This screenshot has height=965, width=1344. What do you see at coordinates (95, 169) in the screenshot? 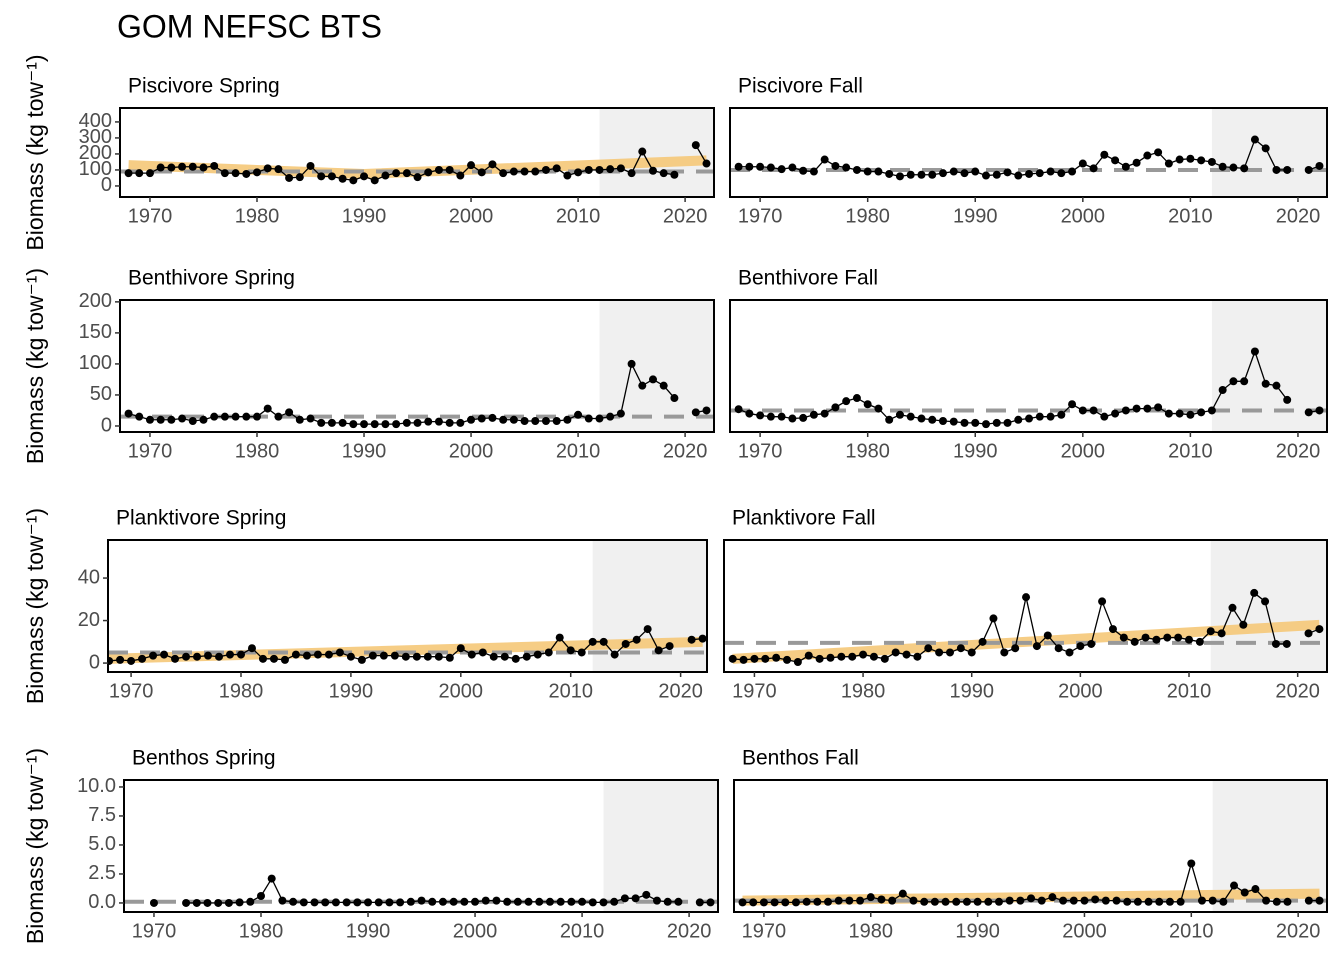
I see `y-tick-label: 100` at bounding box center [95, 169].